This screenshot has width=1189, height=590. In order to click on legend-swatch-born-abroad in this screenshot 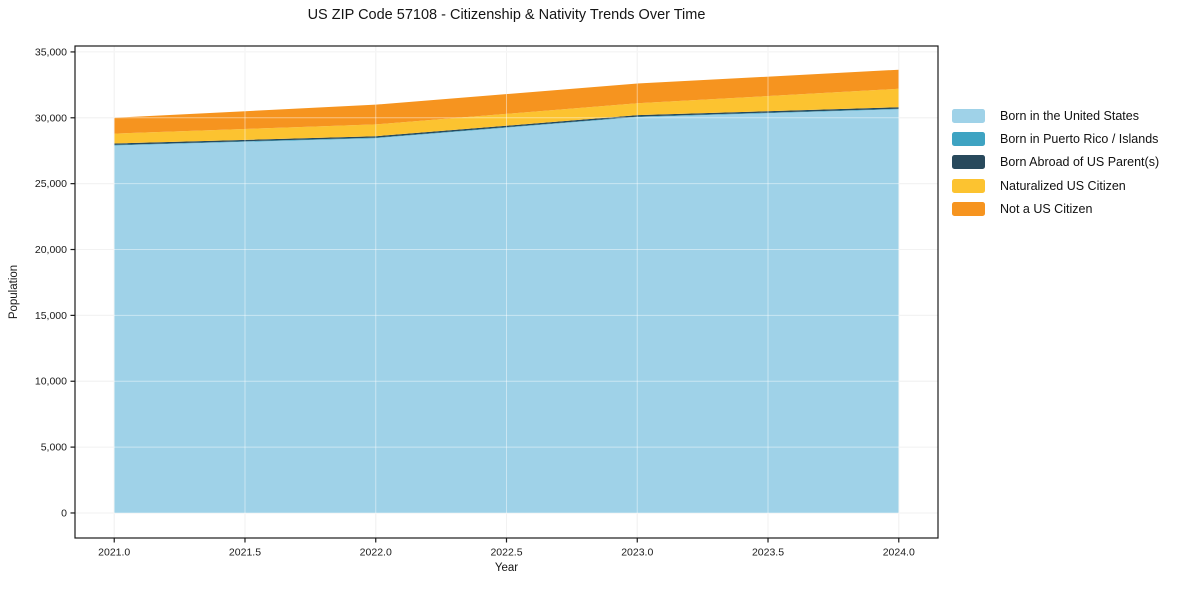, I will do `click(968, 162)`.